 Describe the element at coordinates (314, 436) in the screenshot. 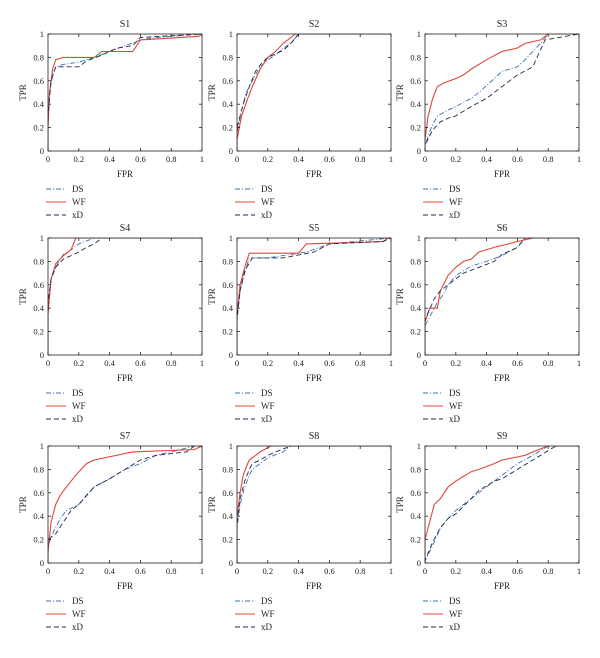

I see `panel-title: S8` at that location.